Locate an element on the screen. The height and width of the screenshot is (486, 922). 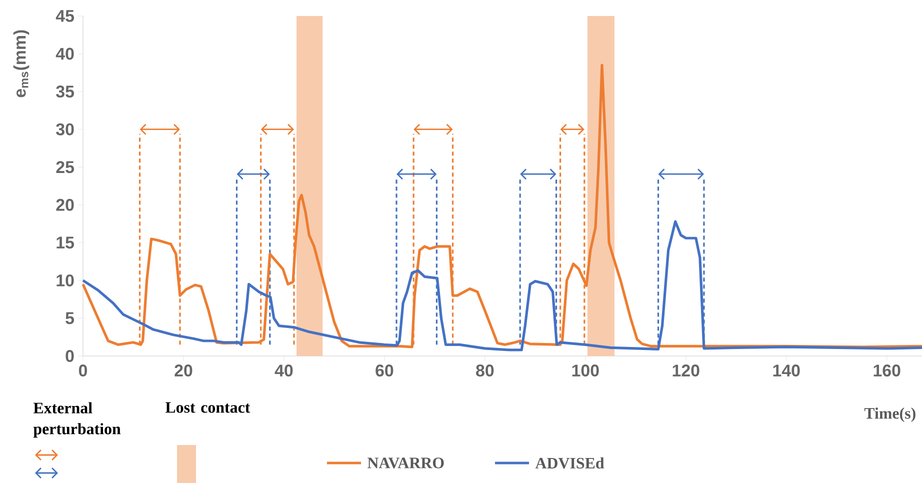
x-tick-label: 120 is located at coordinates (686, 370).